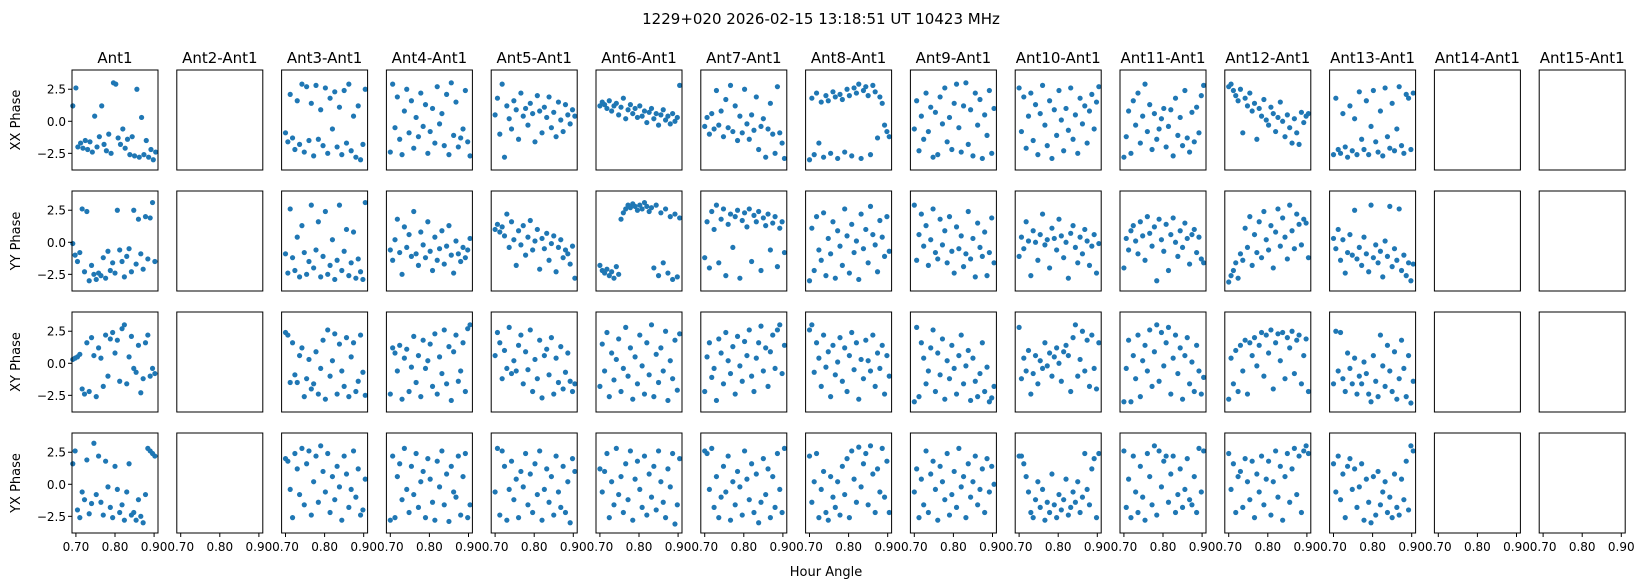  Describe the element at coordinates (56, 332) in the screenshot. I see `y-tick-label: 2.5` at that location.